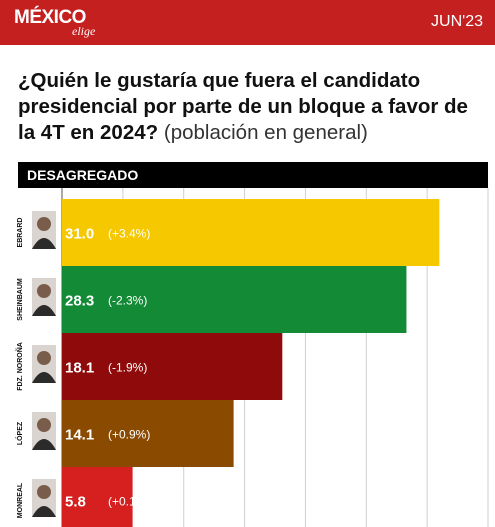 Image resolution: width=495 pixels, height=527 pixels. I want to click on category-label: MONREAL, so click(20, 500).